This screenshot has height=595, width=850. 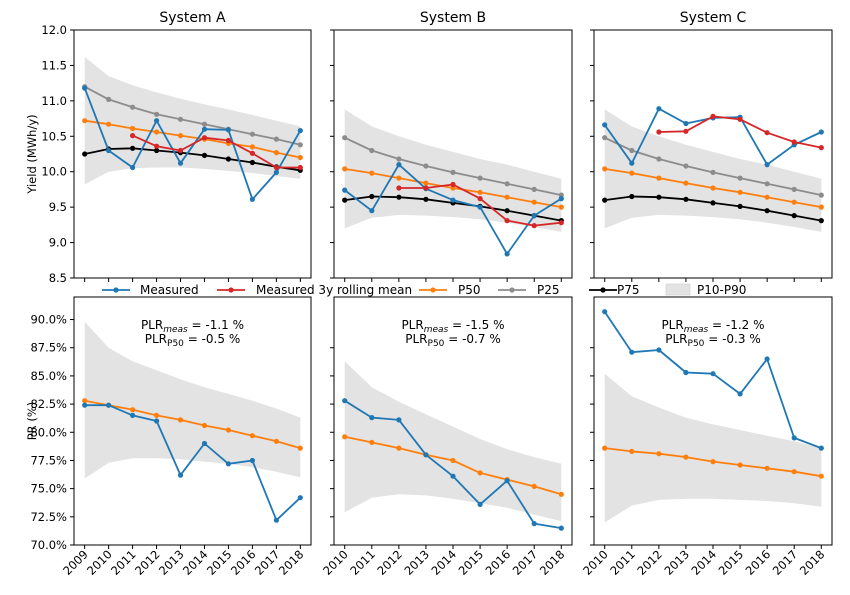 What do you see at coordinates (314, 290) in the screenshot?
I see `legend-entry-rolling: Measured 3y rolling mean` at bounding box center [314, 290].